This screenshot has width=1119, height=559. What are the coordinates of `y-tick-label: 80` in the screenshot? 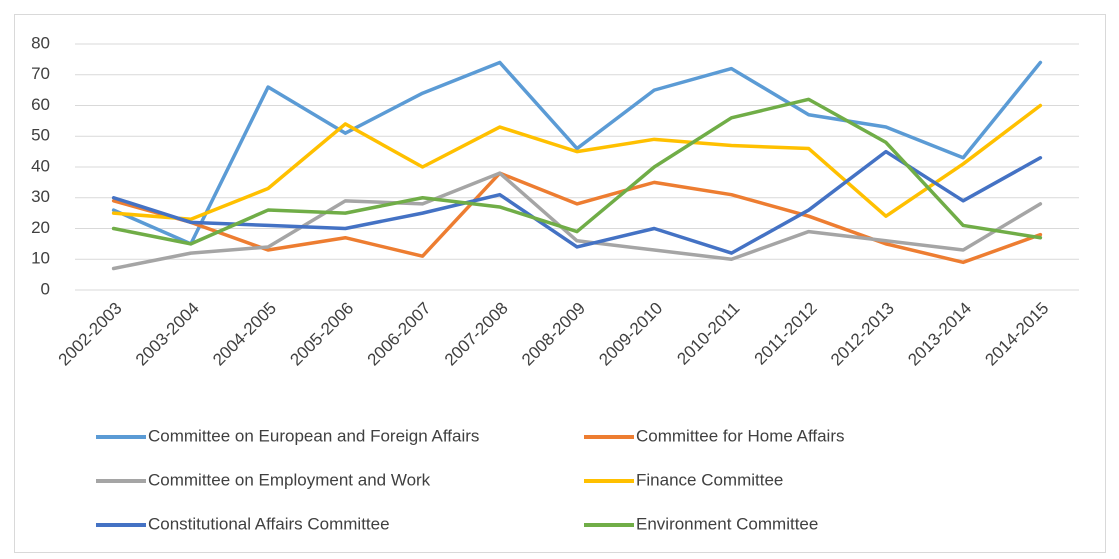 It's located at (40, 42).